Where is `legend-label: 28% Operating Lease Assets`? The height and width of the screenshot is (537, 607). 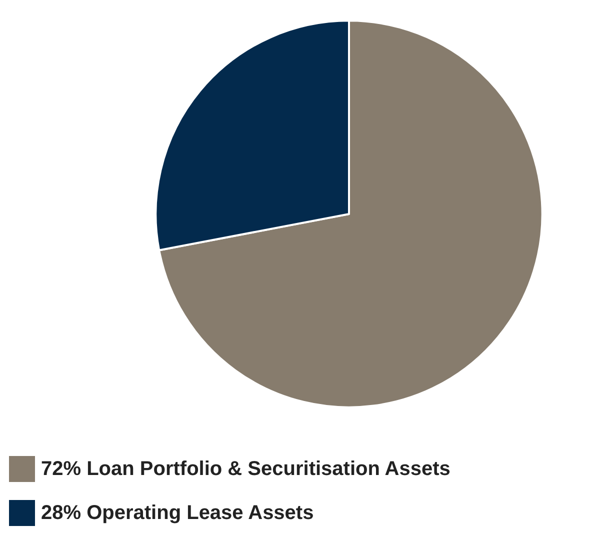 legend-label: 28% Operating Lease Assets is located at coordinates (177, 513).